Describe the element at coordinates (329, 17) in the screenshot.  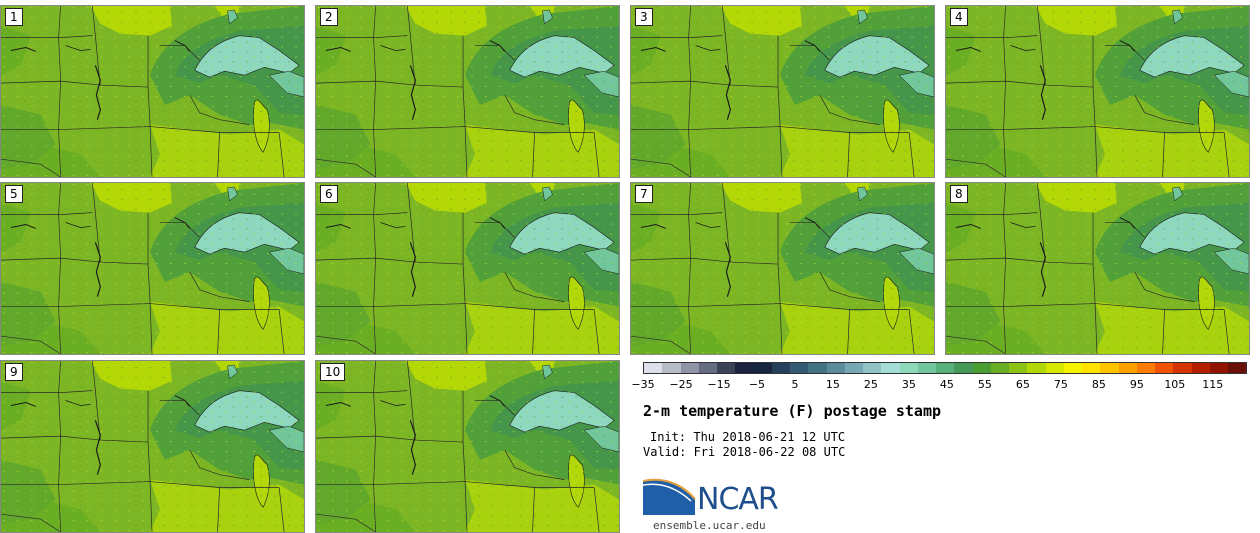
I see `panel-label: 2` at that location.